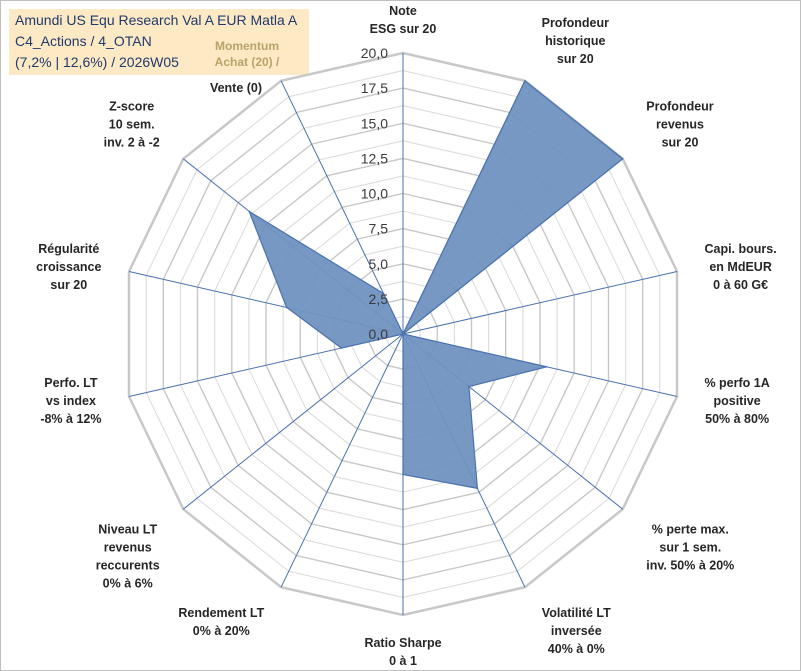 The height and width of the screenshot is (671, 801). What do you see at coordinates (128, 566) in the screenshot?
I see `axis-label-9-line-2: reccurents` at bounding box center [128, 566].